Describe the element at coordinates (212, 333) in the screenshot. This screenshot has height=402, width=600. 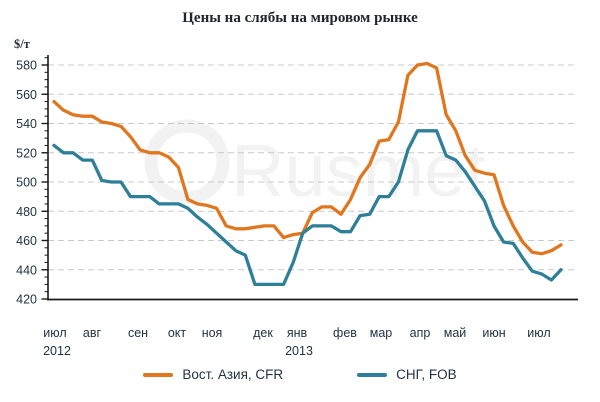
I see `x-month-label-ноя: ноя` at that location.